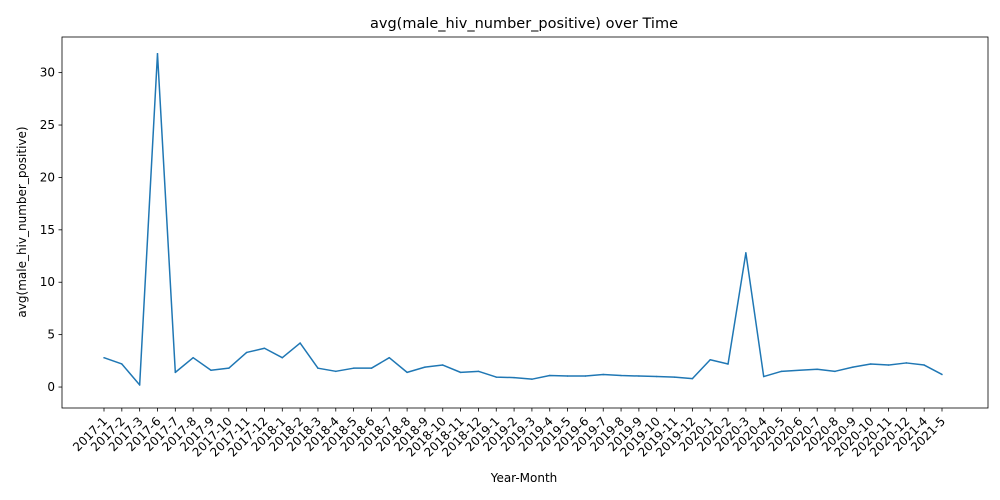 The width and height of the screenshot is (1000, 500). What do you see at coordinates (51, 387) in the screenshot?
I see `y-tick-label: 0` at bounding box center [51, 387].